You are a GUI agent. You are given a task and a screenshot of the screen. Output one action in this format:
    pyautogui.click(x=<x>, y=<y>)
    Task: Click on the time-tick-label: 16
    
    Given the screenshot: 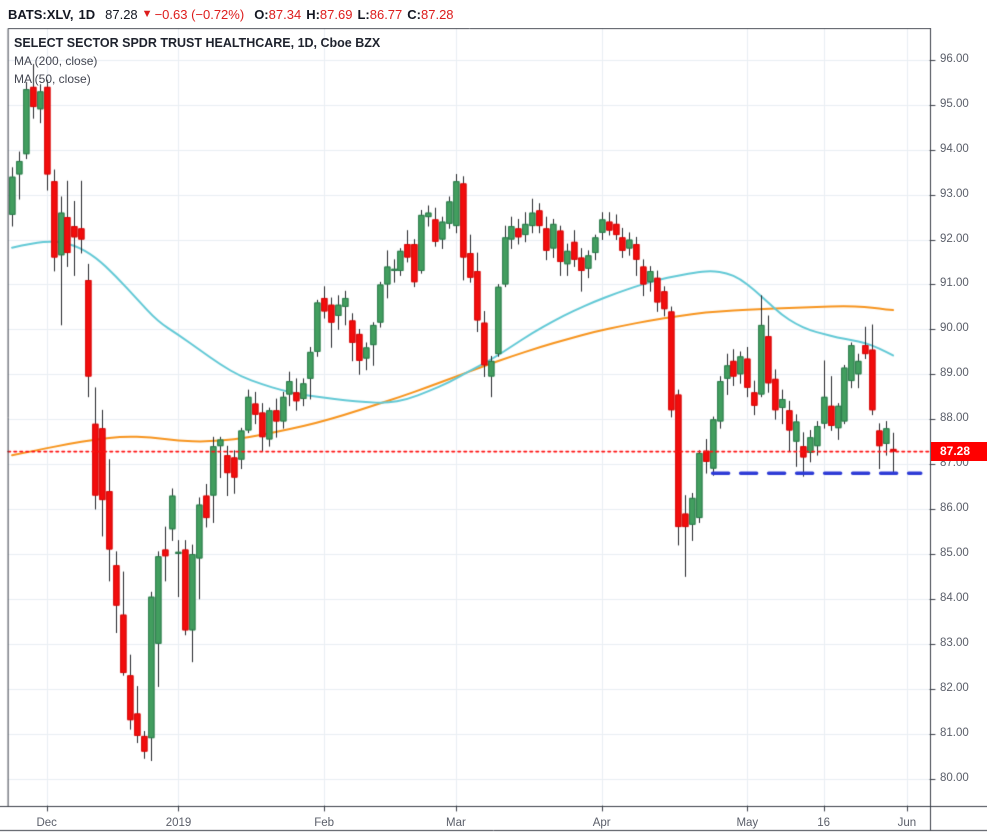 What is the action you would take?
    pyautogui.click(x=824, y=823)
    